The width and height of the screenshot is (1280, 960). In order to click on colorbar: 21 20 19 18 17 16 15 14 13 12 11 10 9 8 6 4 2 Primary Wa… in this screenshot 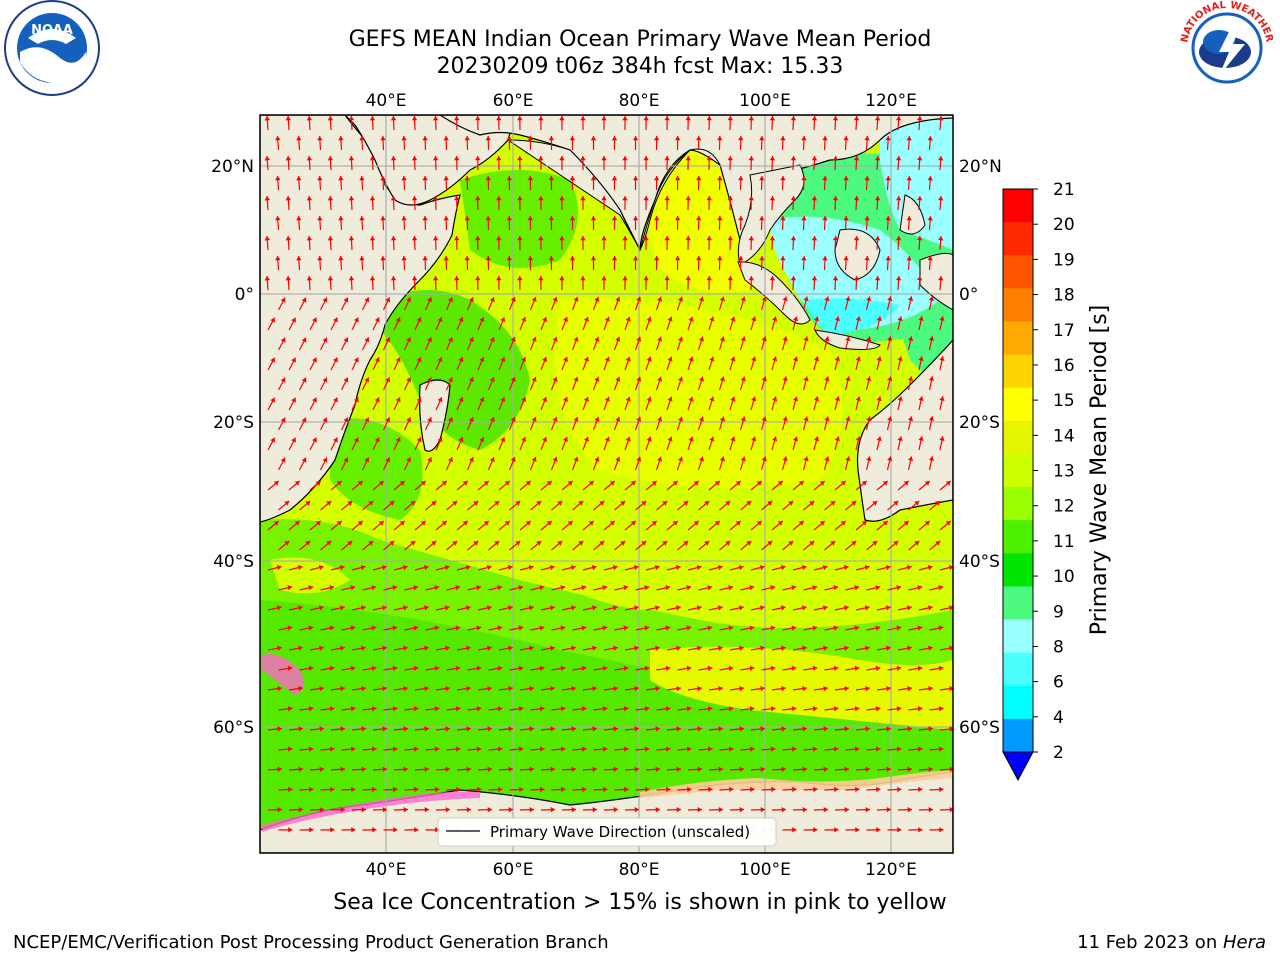, I will do `click(1057, 481)`.